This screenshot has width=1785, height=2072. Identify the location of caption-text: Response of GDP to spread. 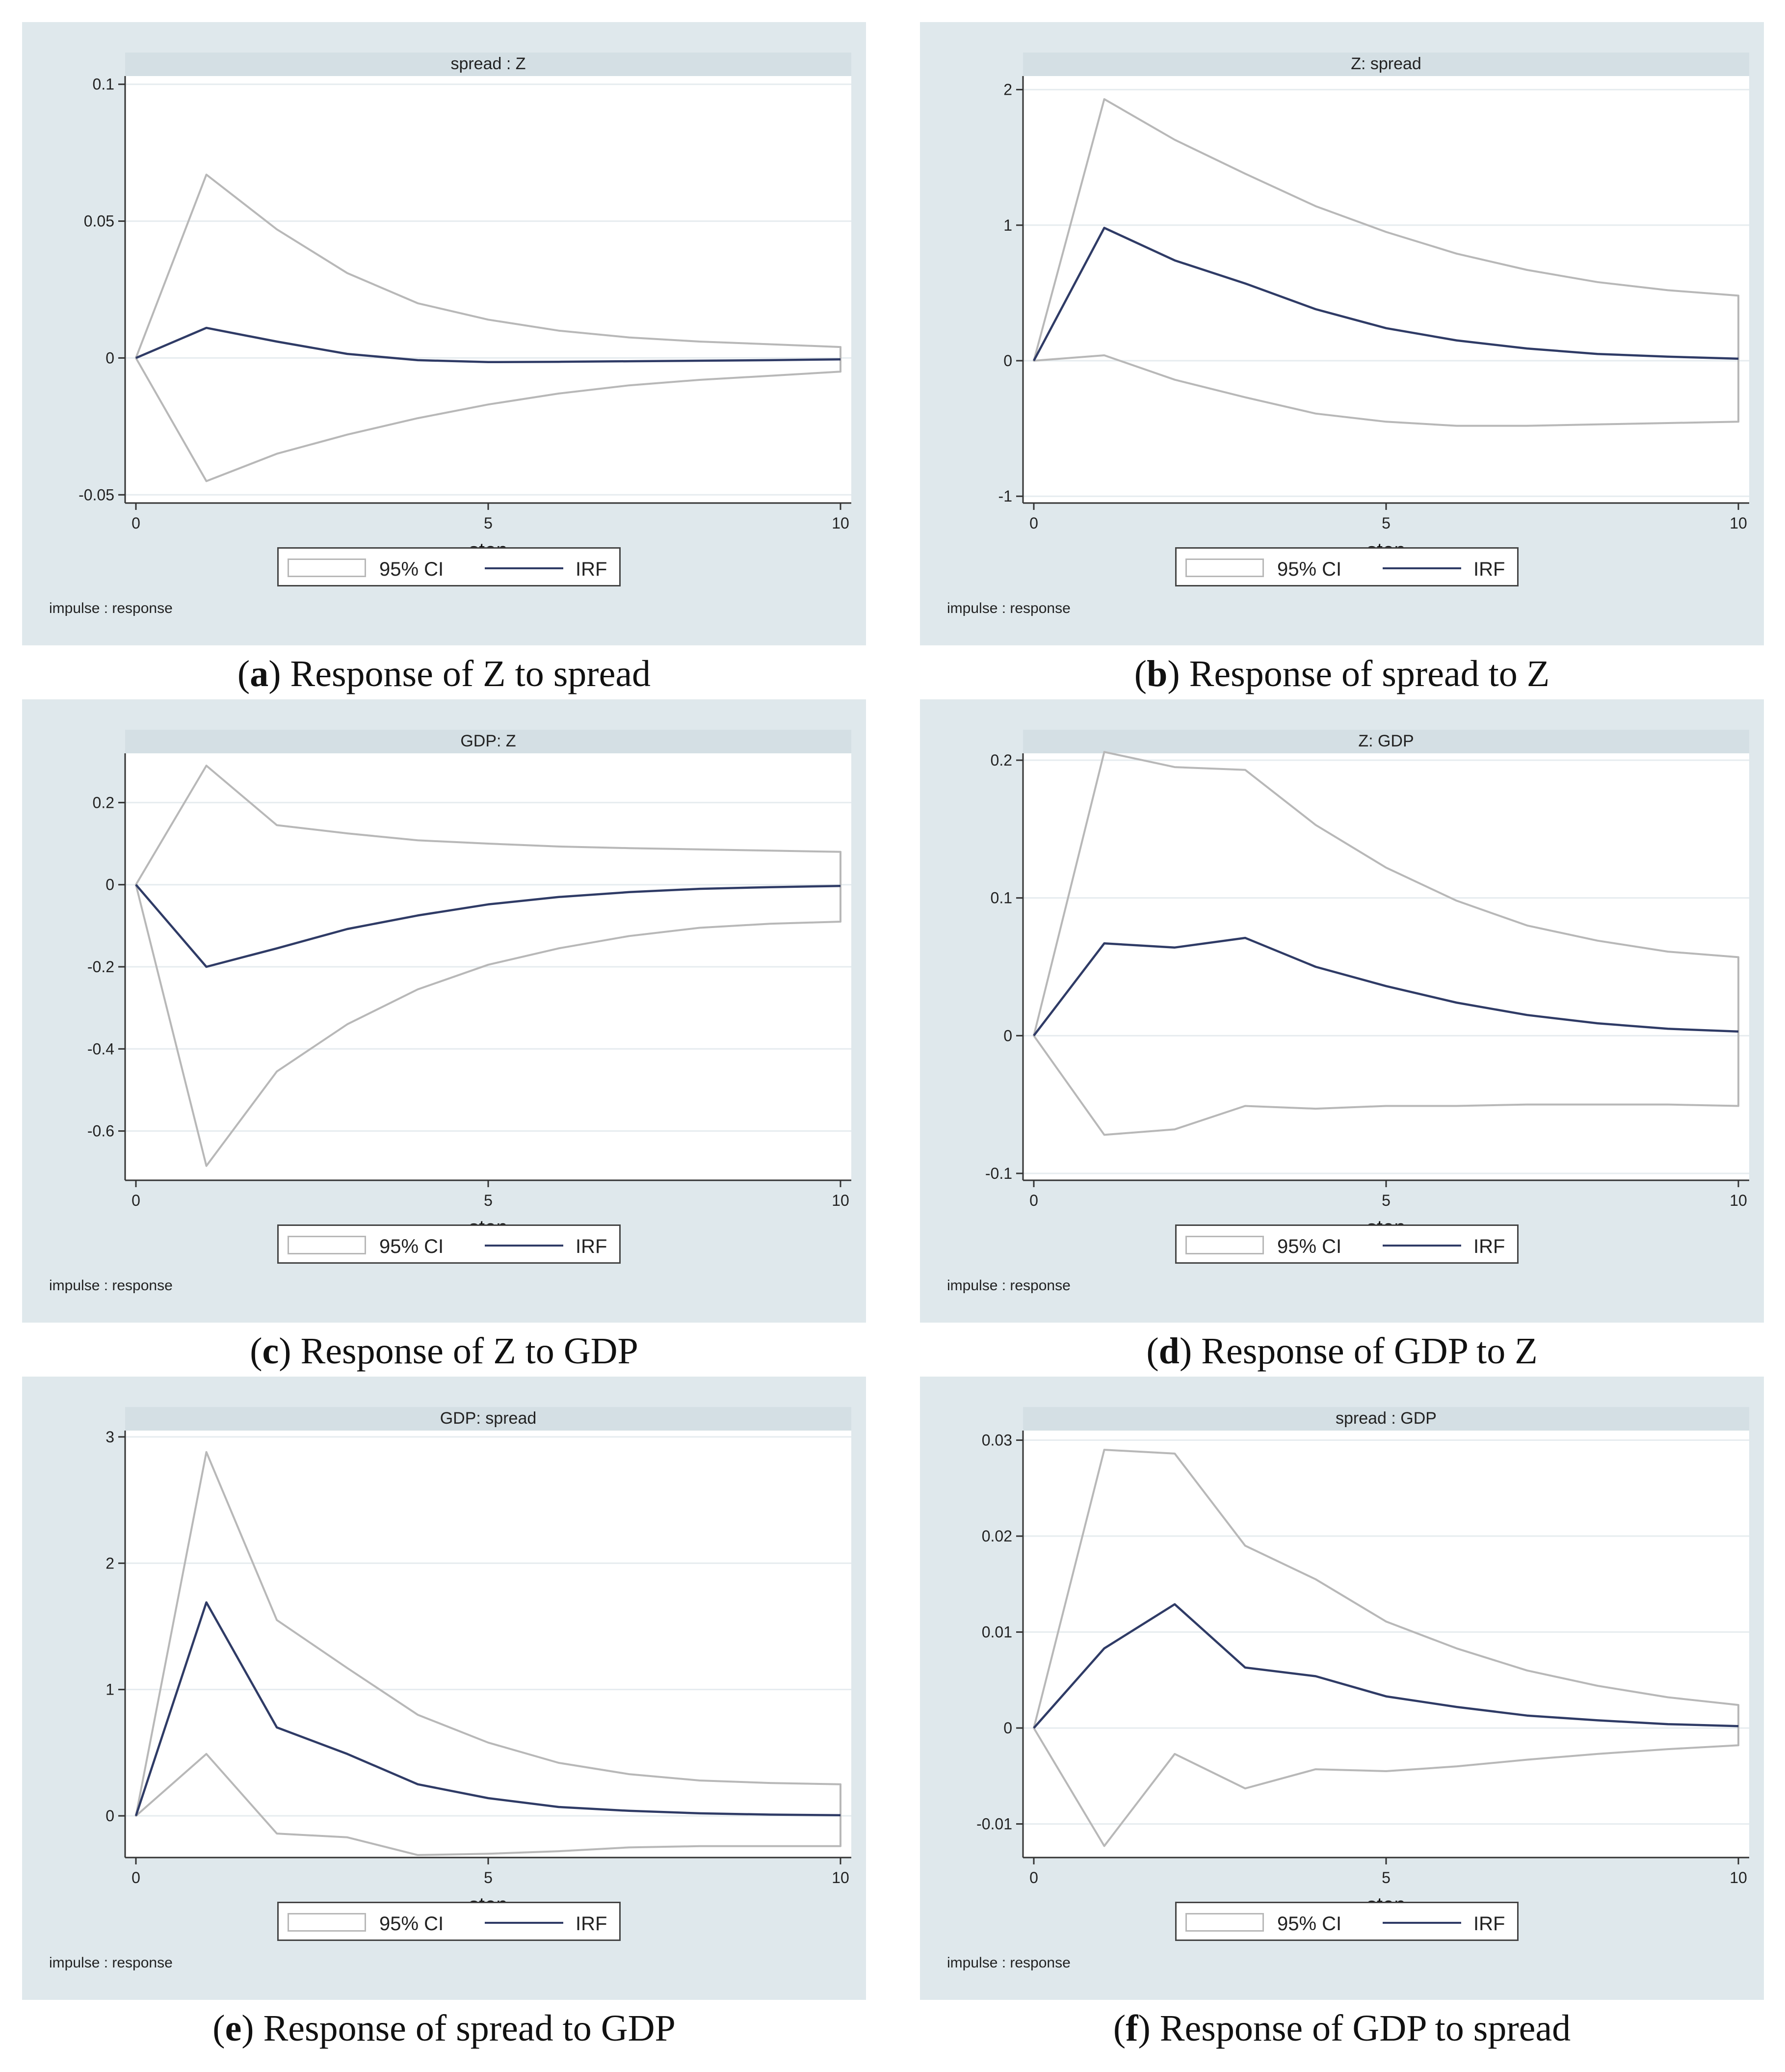
(1360, 2028).